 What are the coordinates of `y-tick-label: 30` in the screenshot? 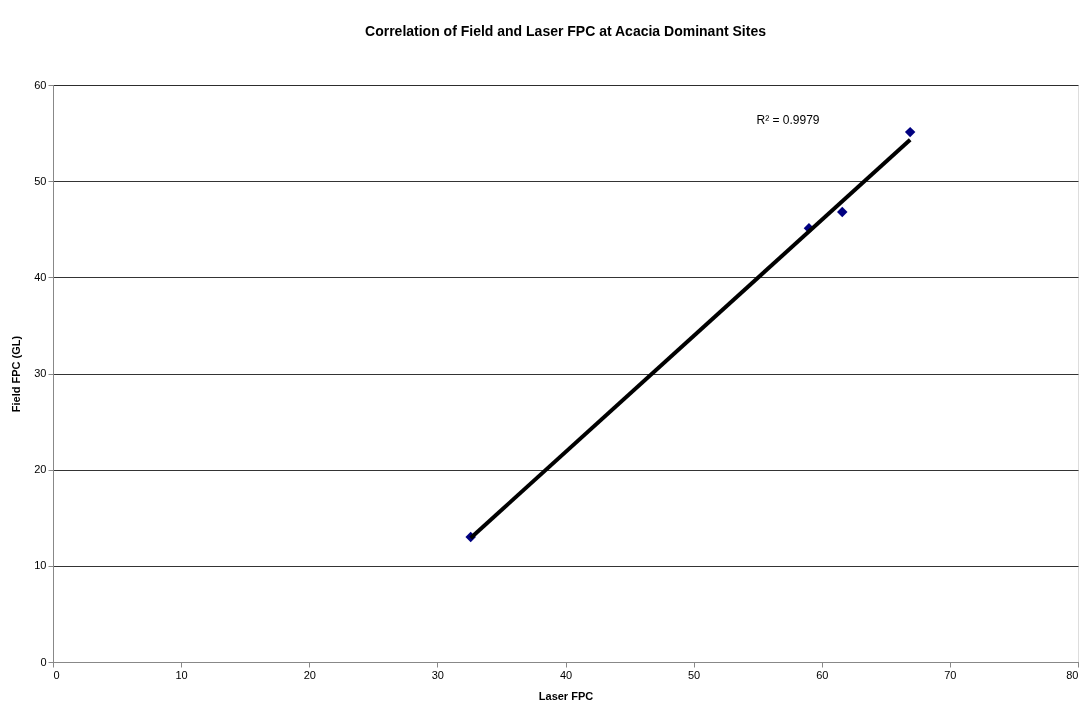 It's located at (40, 373).